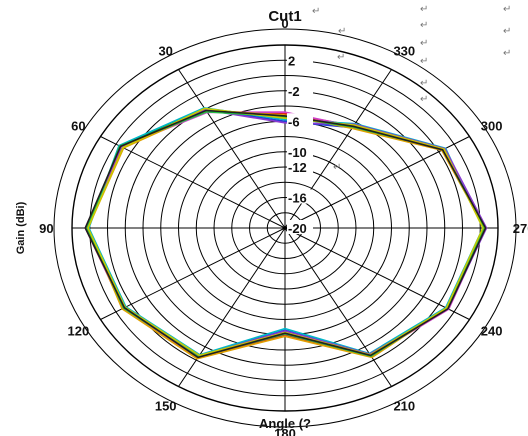 This screenshot has height=436, width=528. I want to click on radial-tick-label: -6, so click(294, 121).